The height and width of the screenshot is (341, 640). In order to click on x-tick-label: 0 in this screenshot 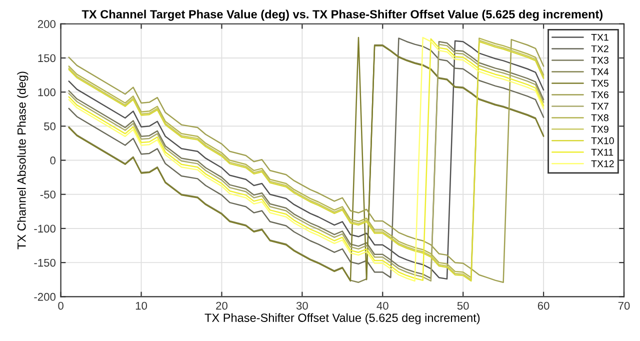, I will do `click(61, 306)`.